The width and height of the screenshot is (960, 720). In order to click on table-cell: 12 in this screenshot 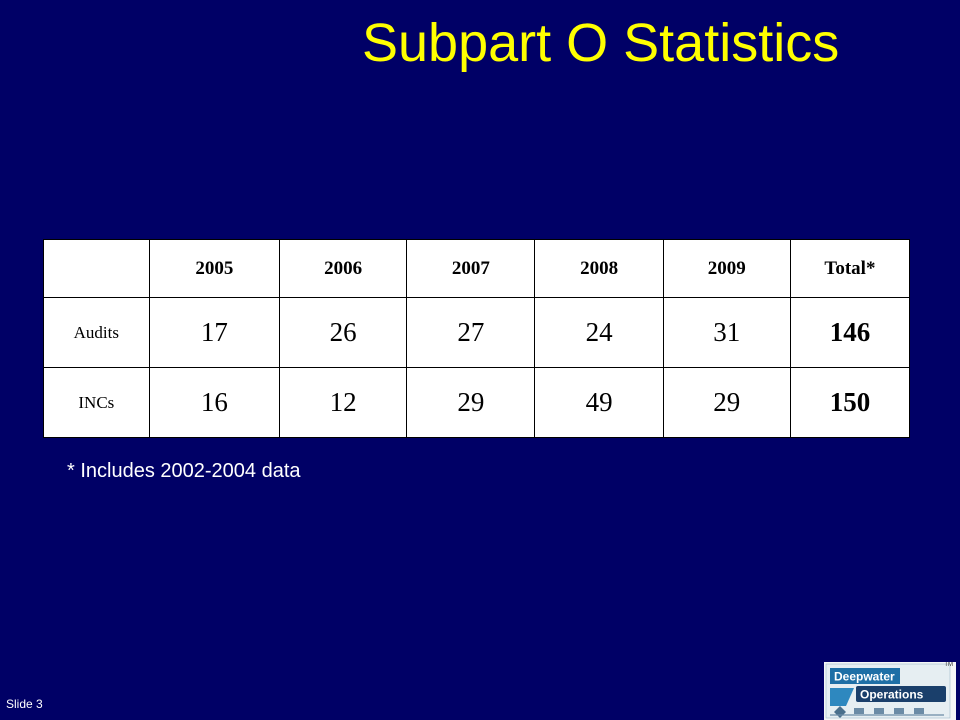, I will do `click(343, 402)`.